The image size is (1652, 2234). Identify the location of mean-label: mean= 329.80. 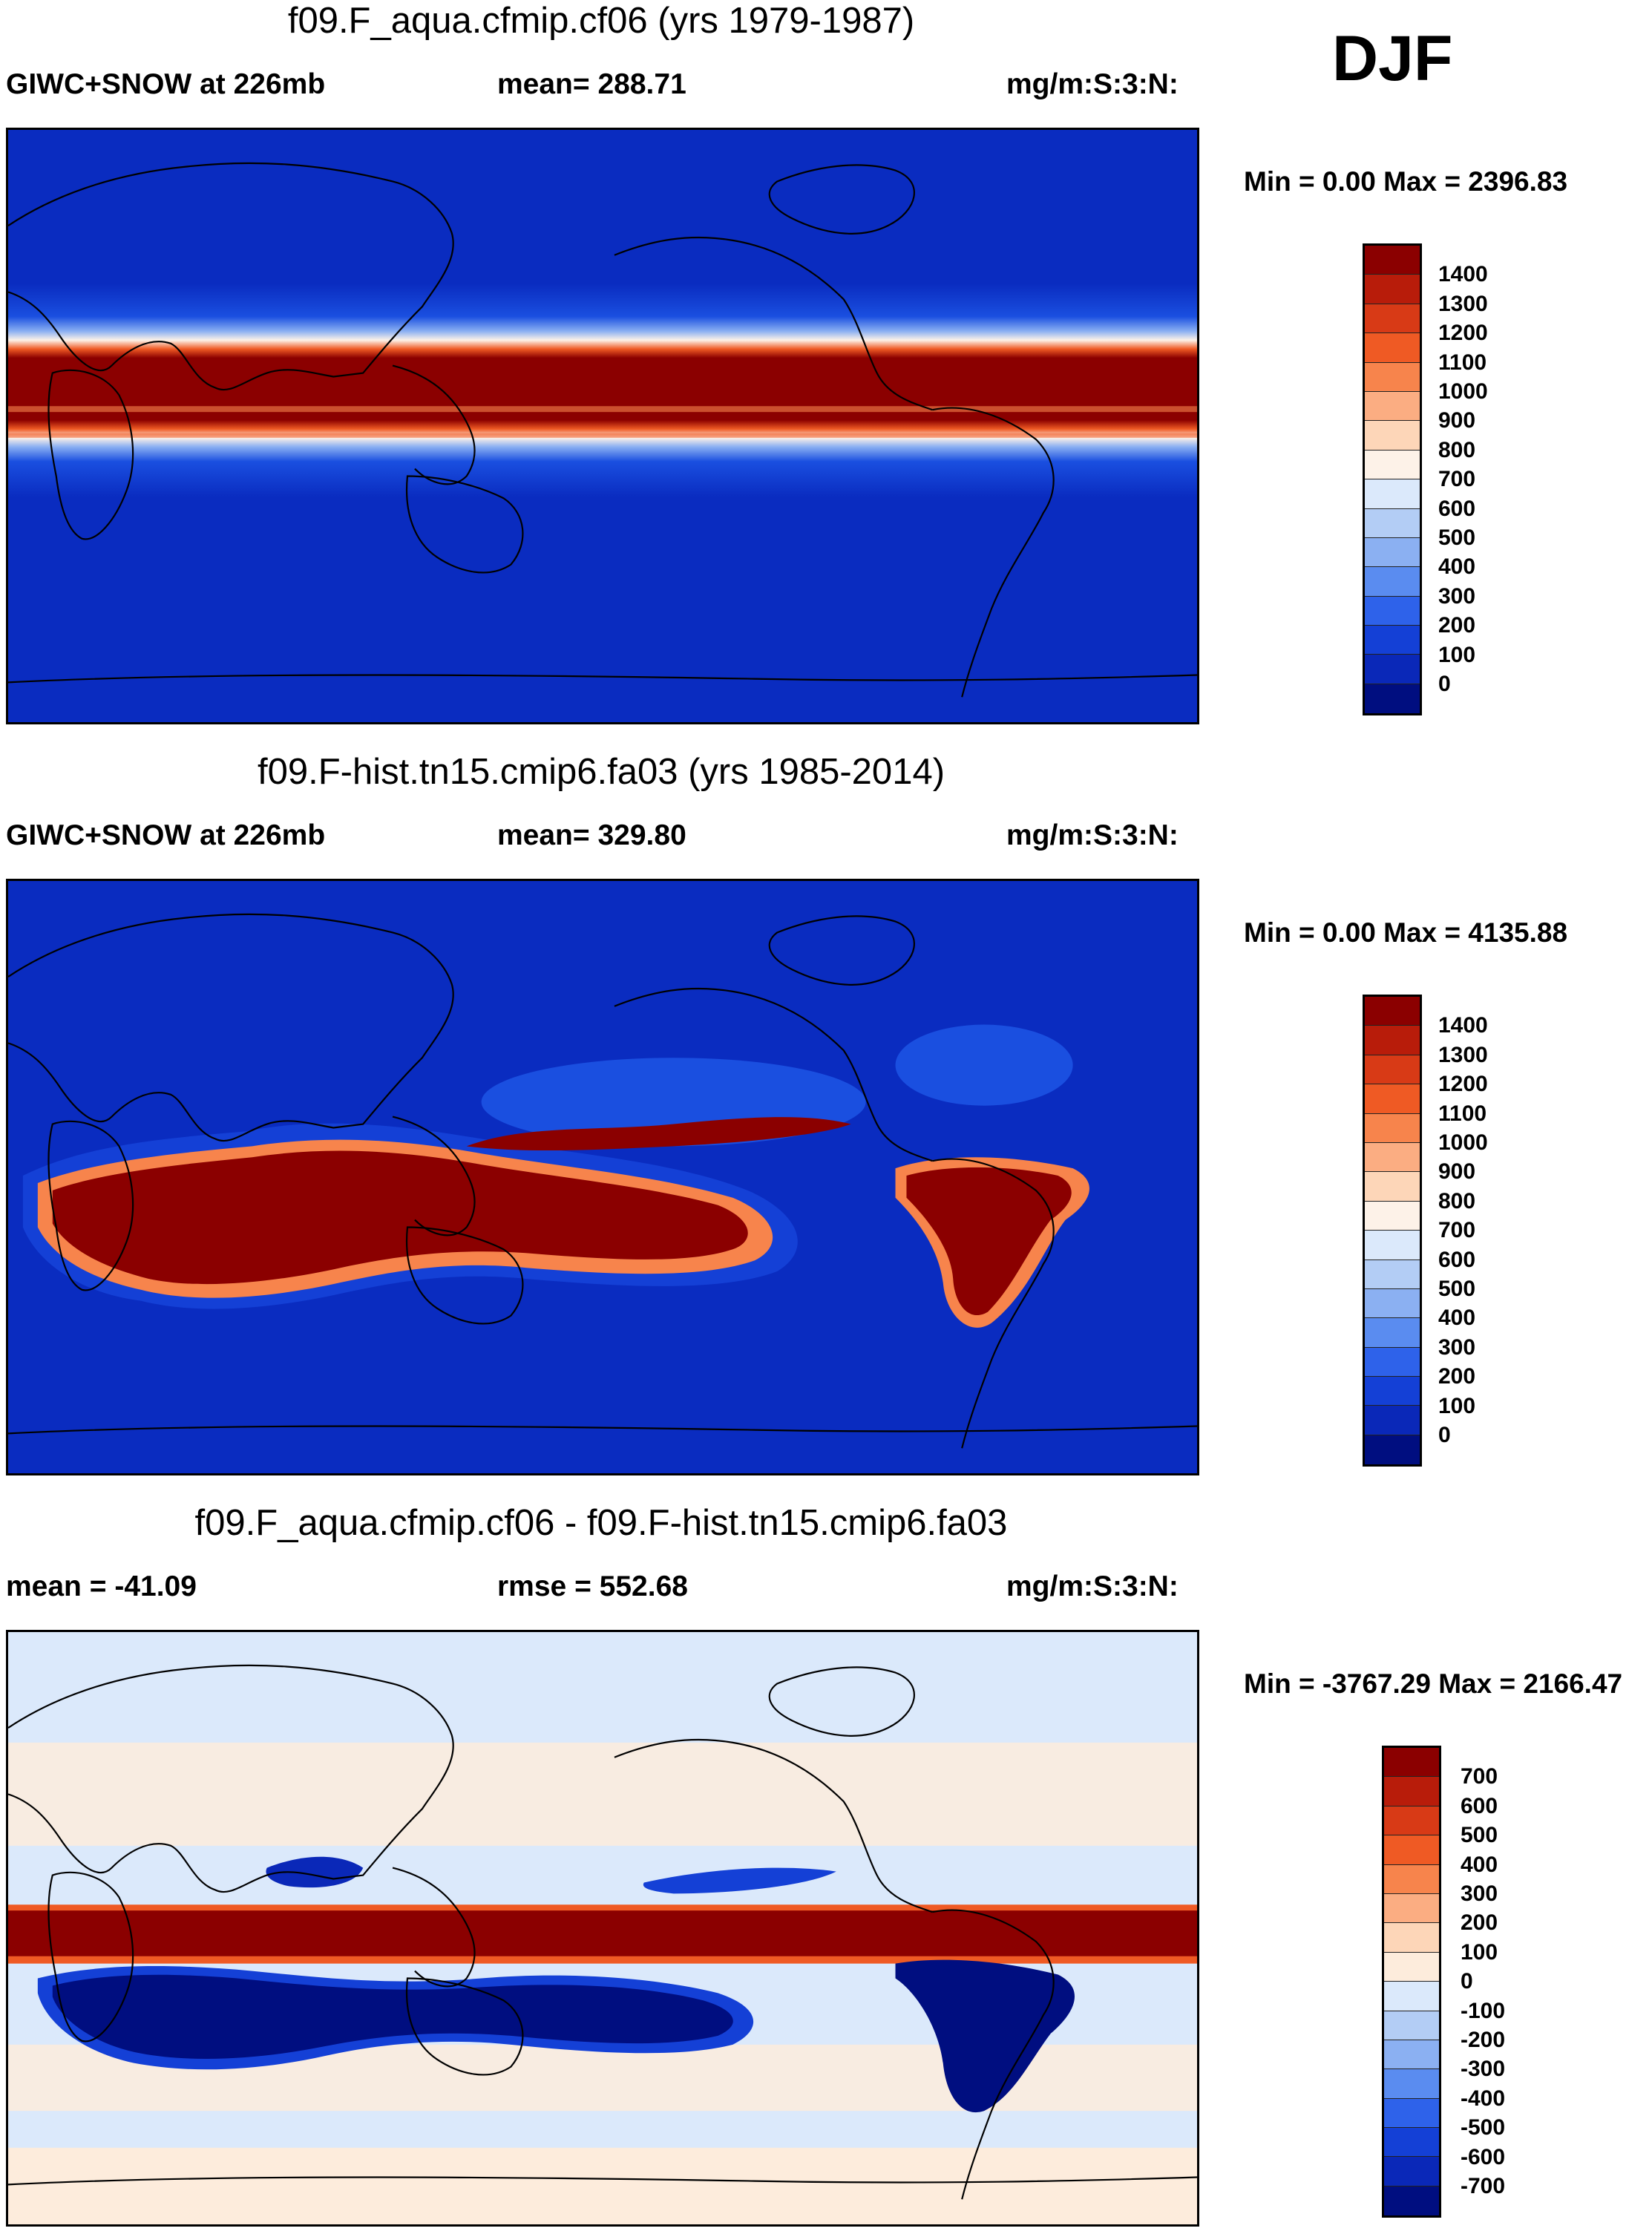
(591, 835).